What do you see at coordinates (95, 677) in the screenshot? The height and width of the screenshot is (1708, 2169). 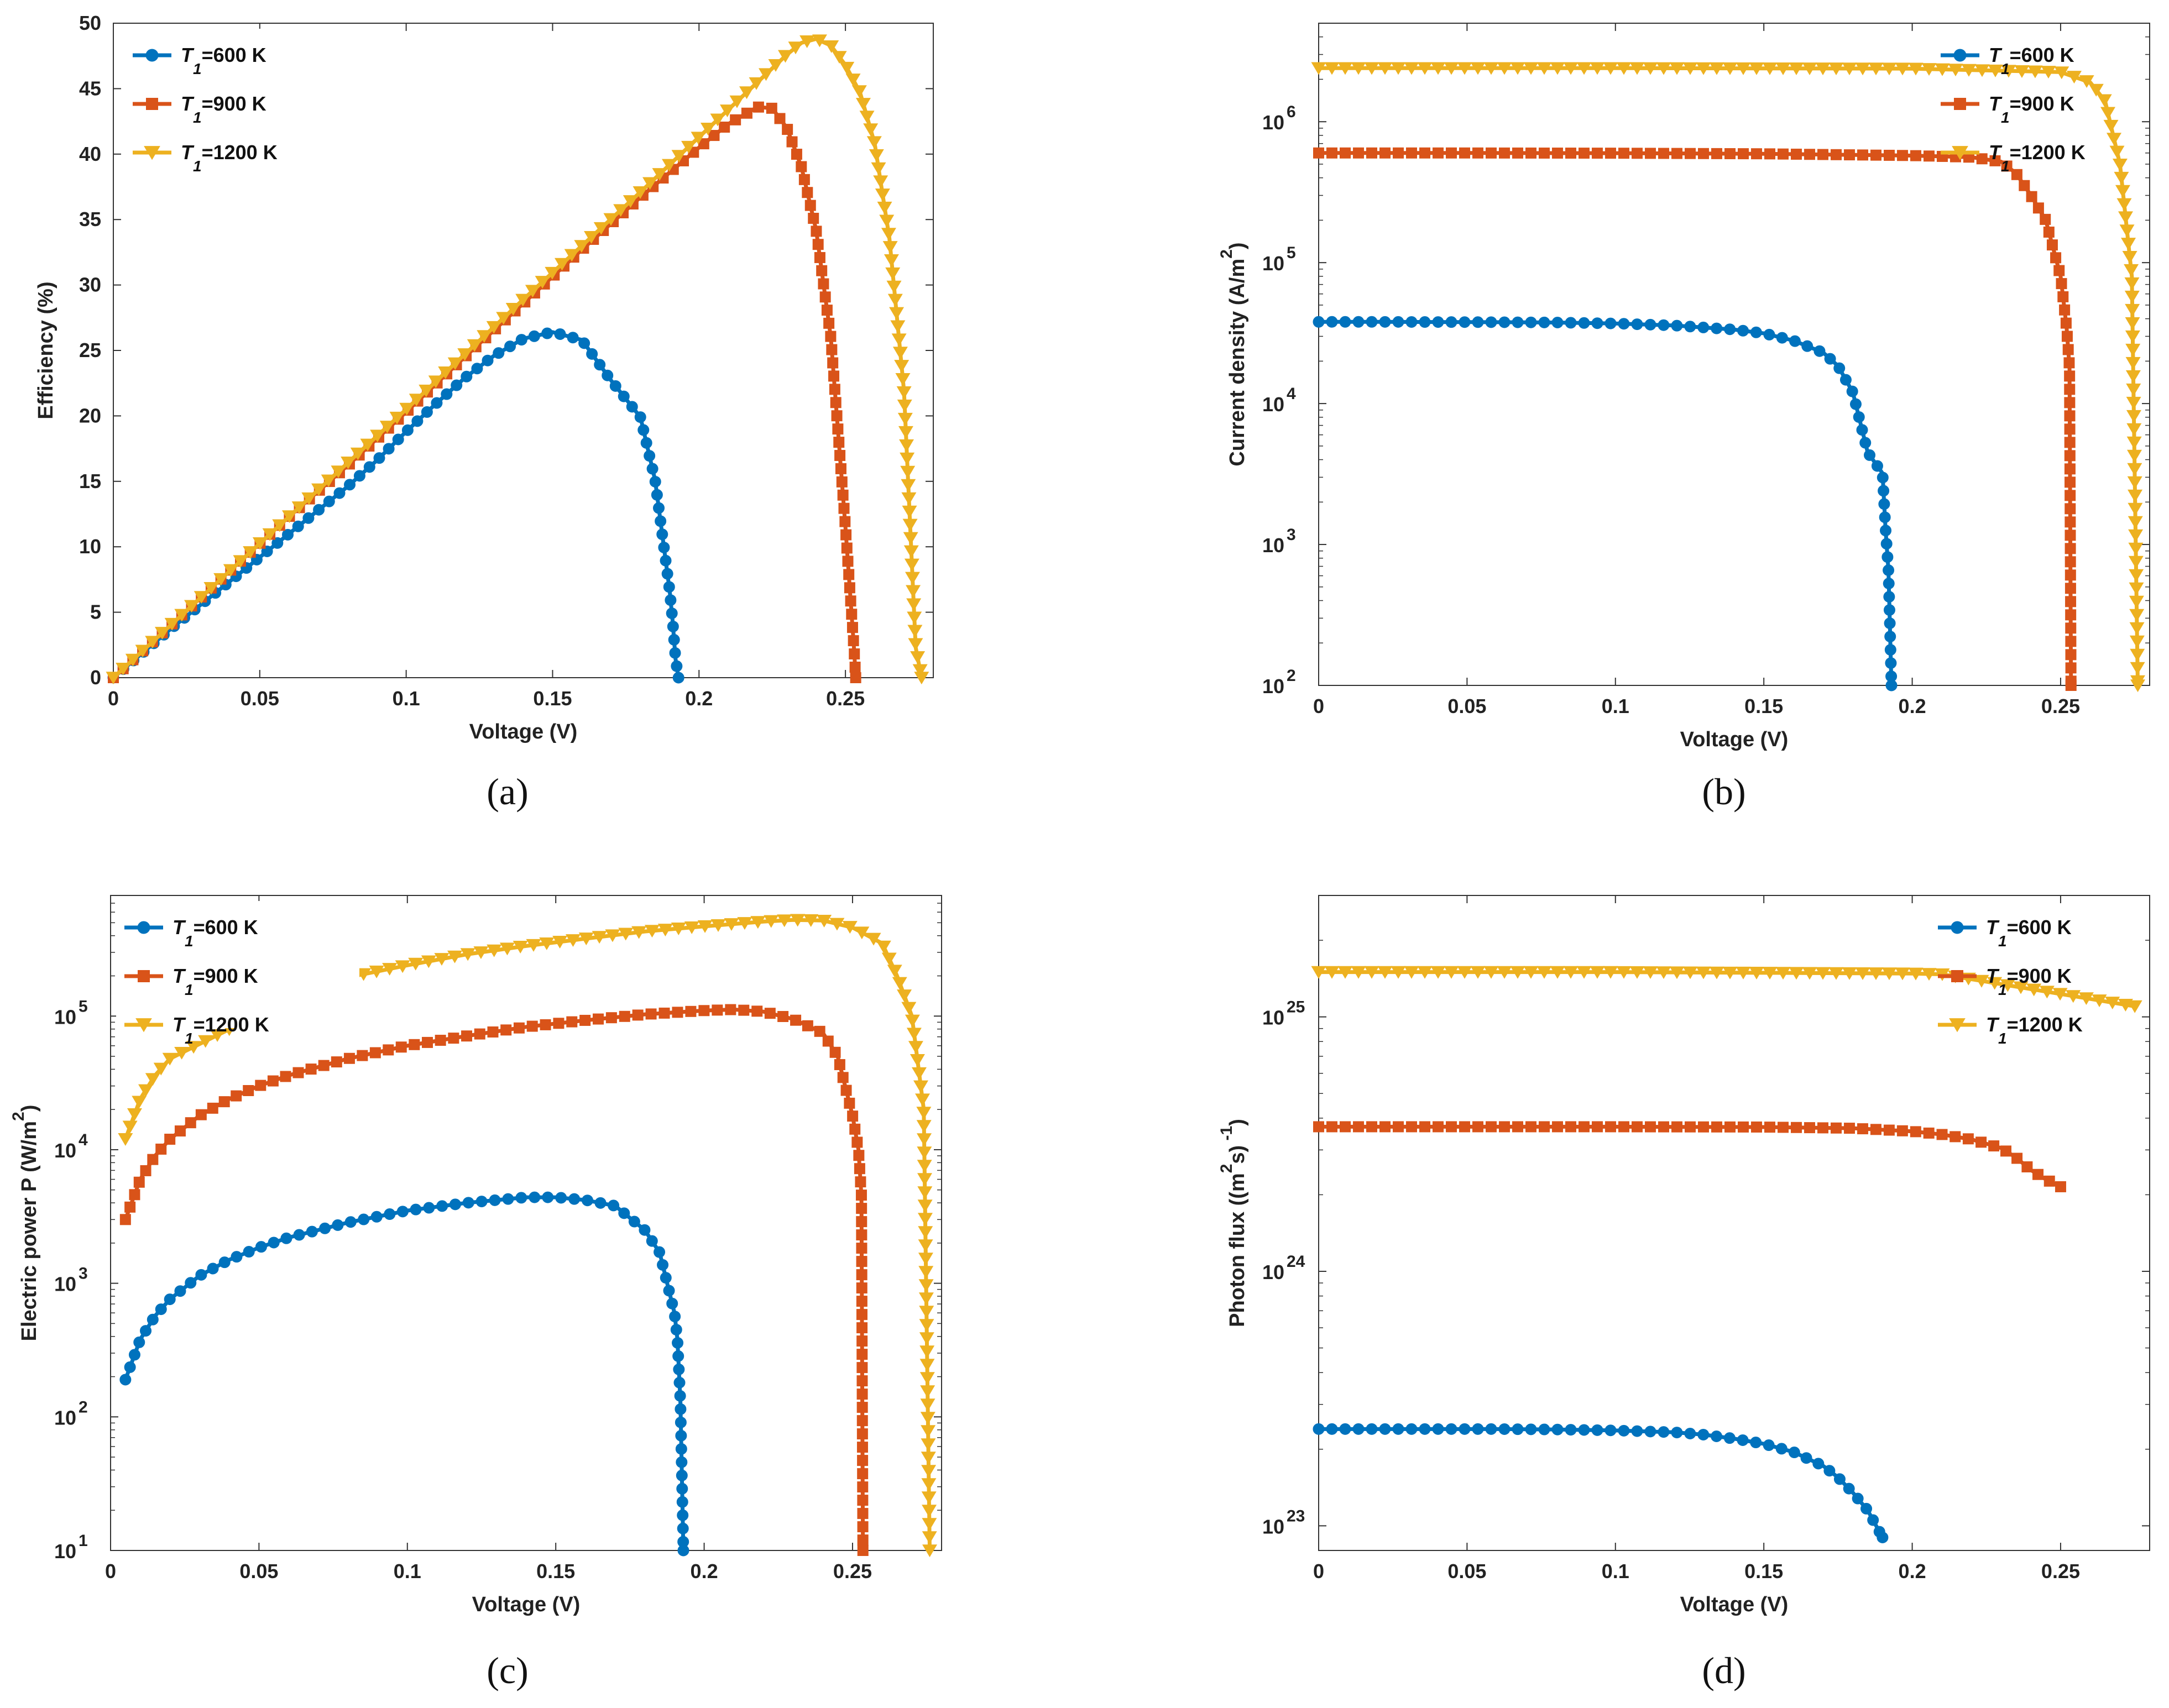 I see `y-tick-label: 0` at bounding box center [95, 677].